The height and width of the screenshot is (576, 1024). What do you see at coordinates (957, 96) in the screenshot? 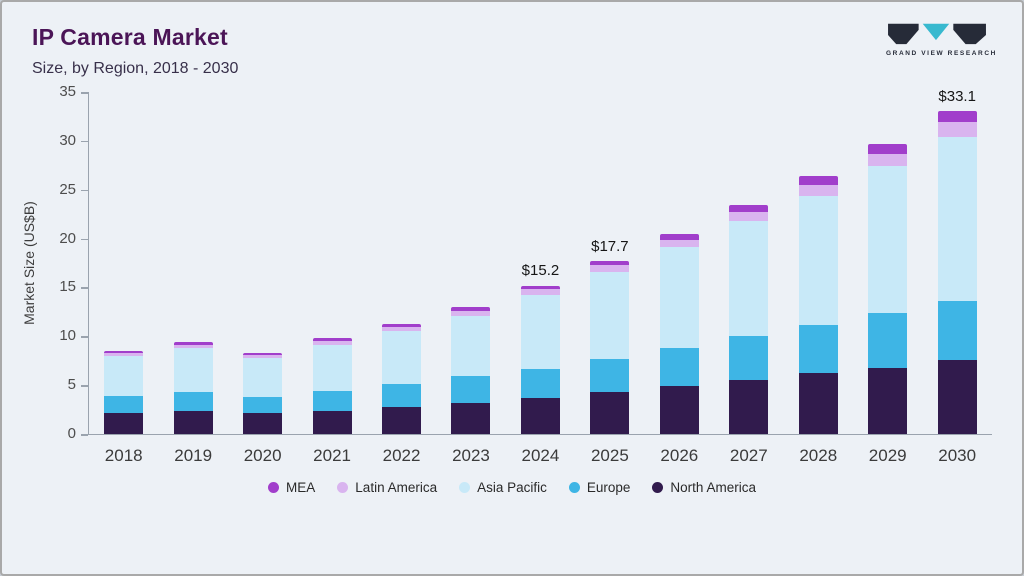
I see `bar-value-label: $33.1` at bounding box center [957, 96].